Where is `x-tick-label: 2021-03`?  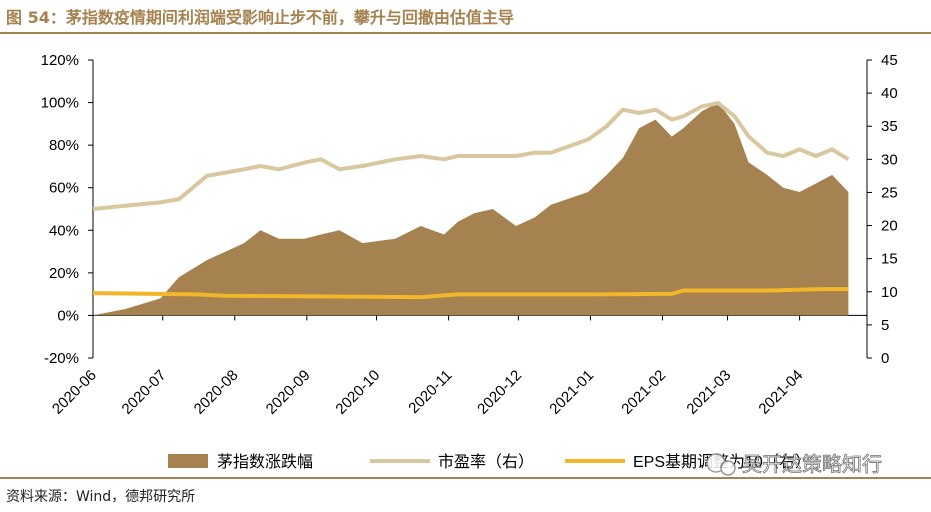 x-tick-label: 2021-03 is located at coordinates (708, 392).